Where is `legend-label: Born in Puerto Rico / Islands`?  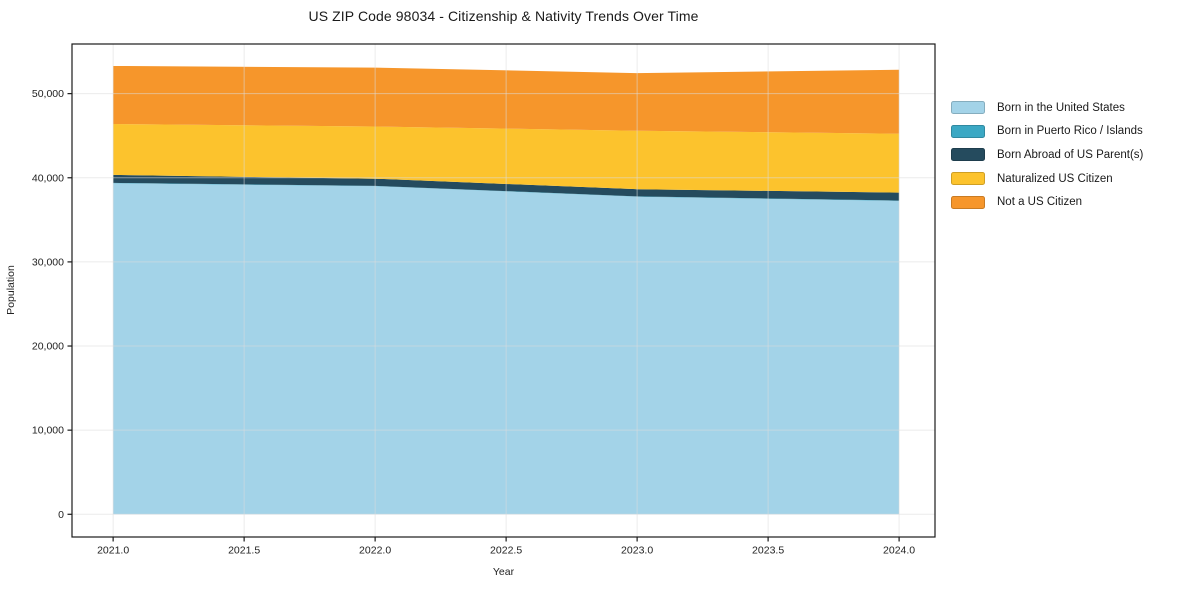
legend-label: Born in Puerto Rico / Islands is located at coordinates (1070, 131).